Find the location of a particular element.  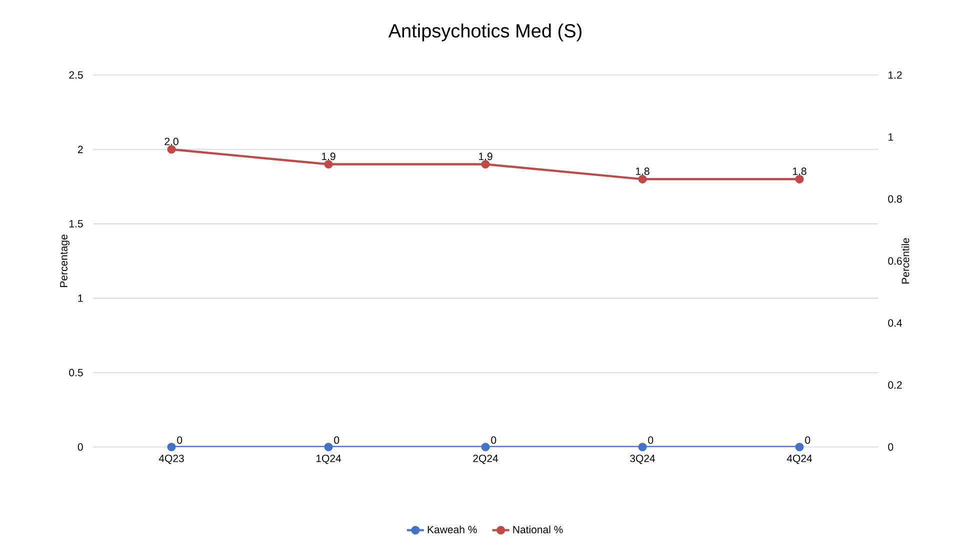

y2-tick-label: 0.2 is located at coordinates (895, 385).